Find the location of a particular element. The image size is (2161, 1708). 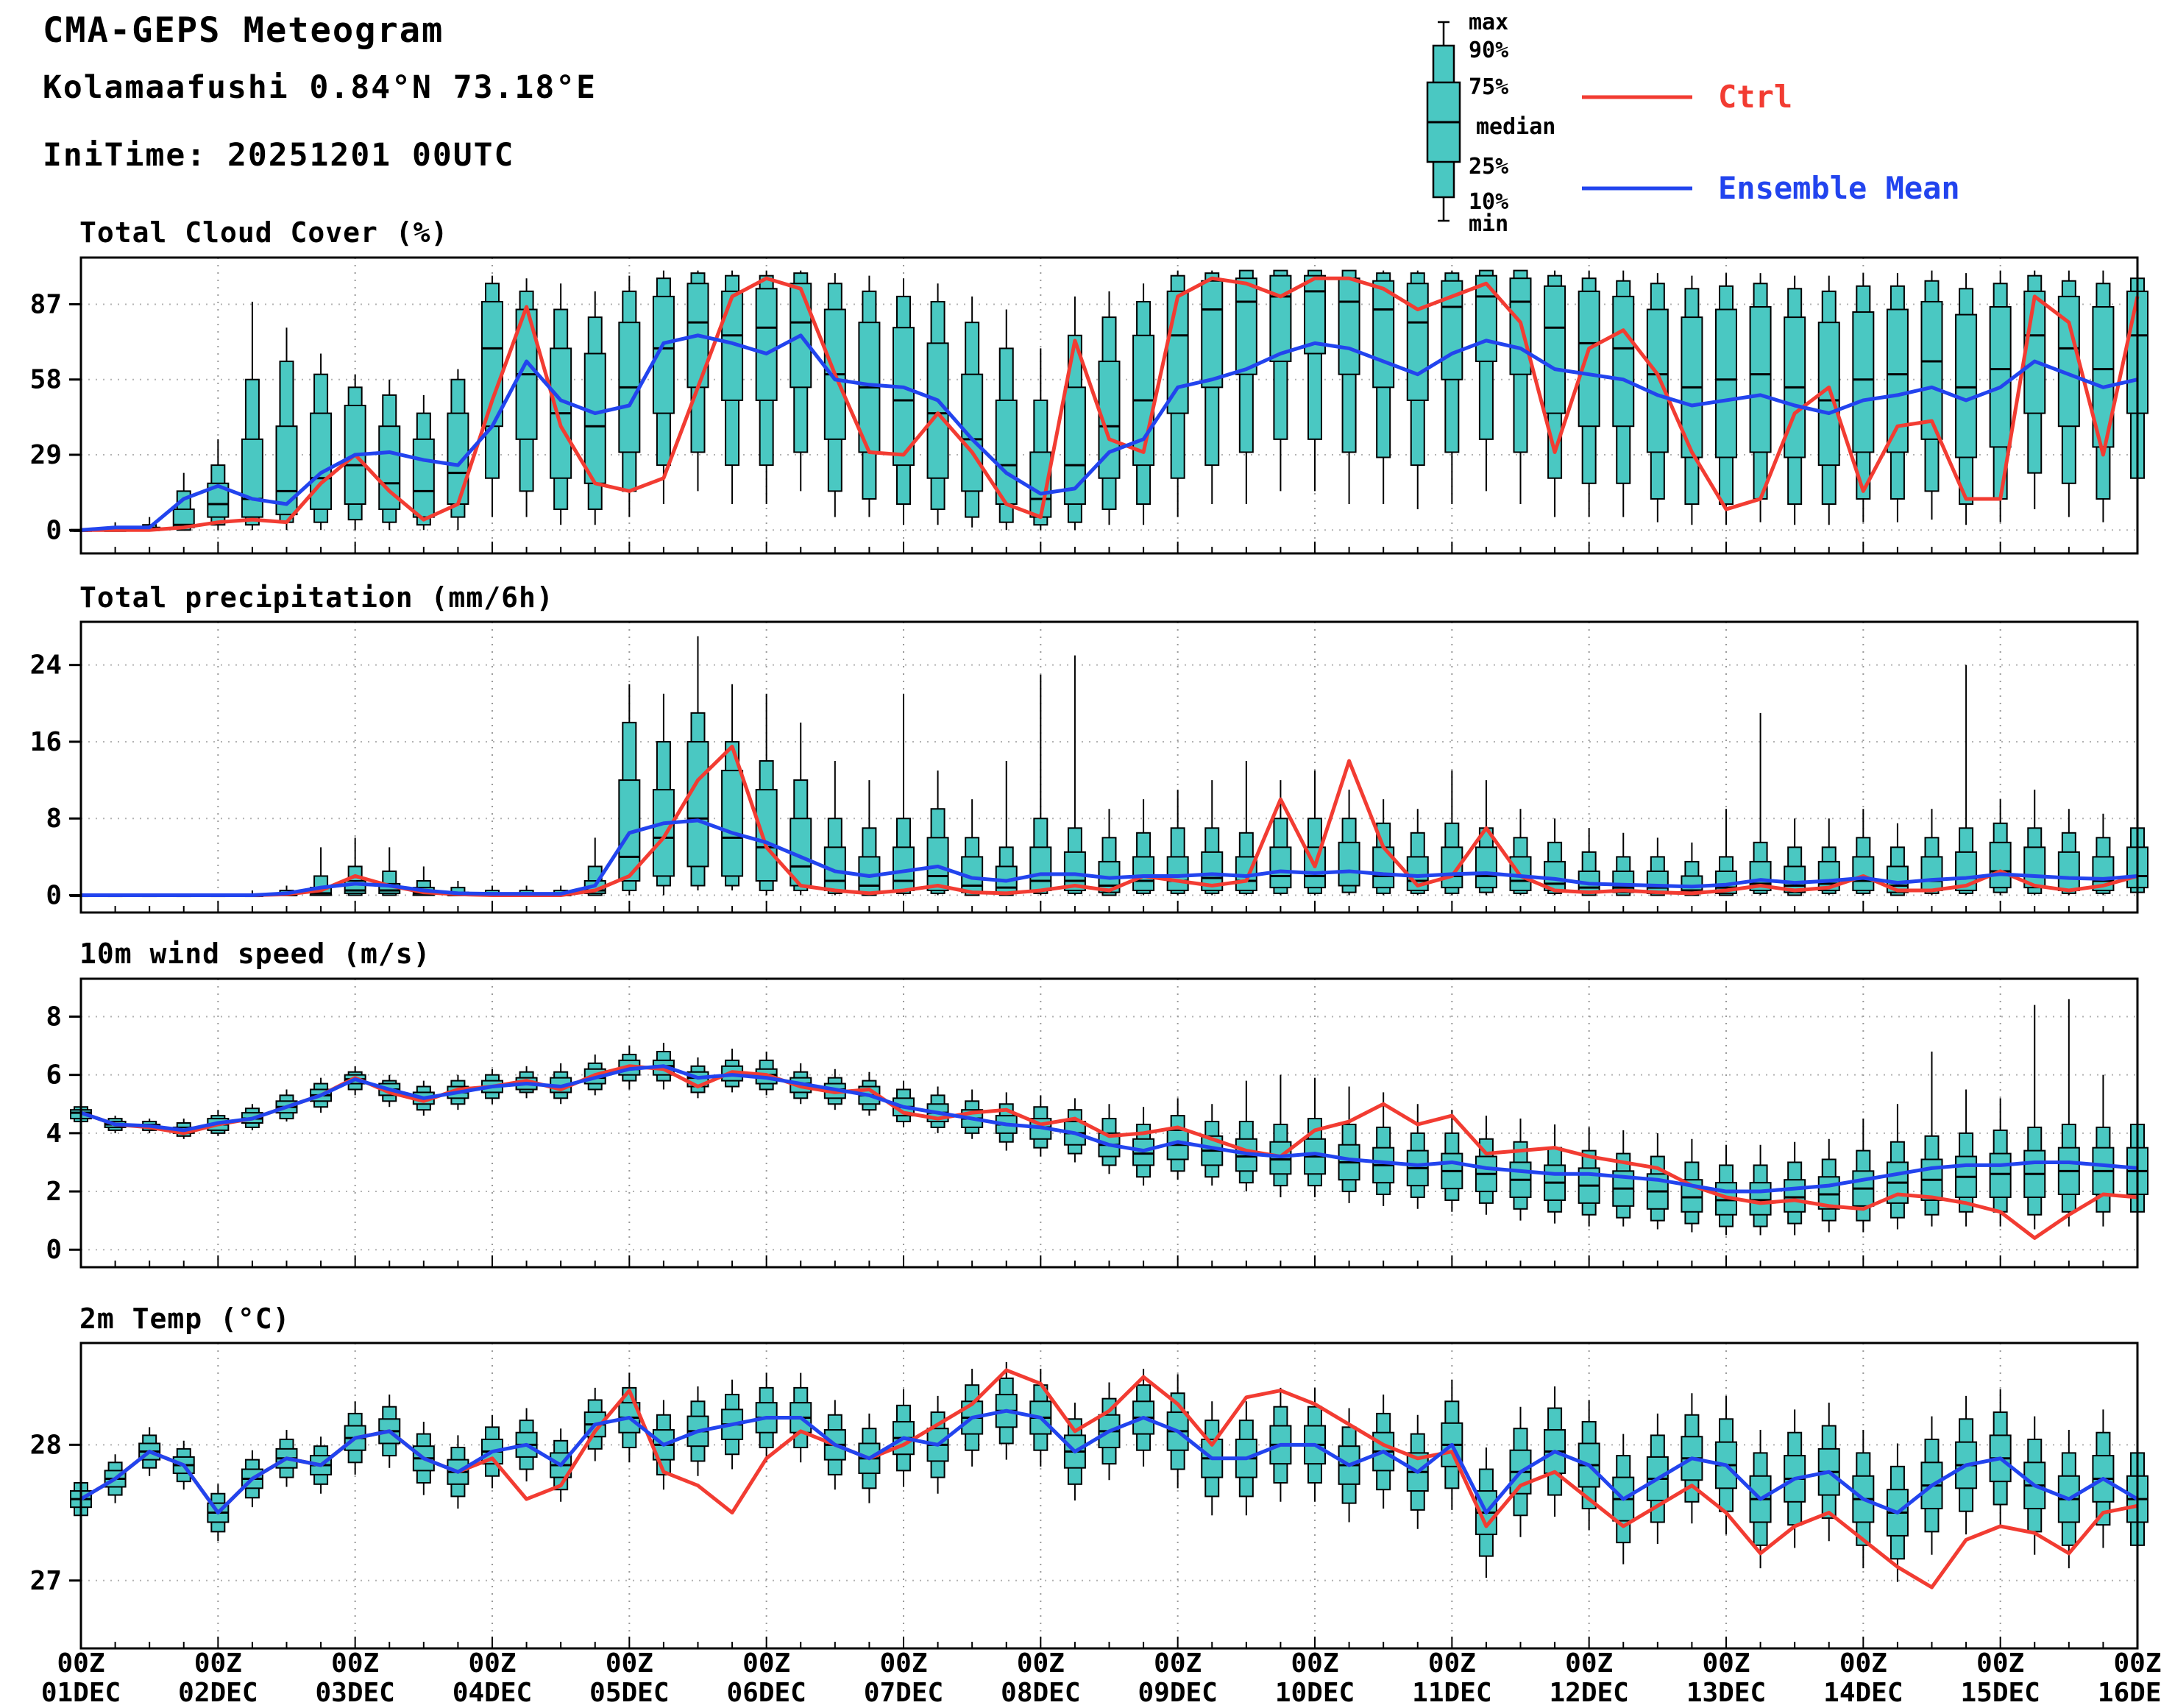

svg-text: 28 is located at coordinates (46, 1445).